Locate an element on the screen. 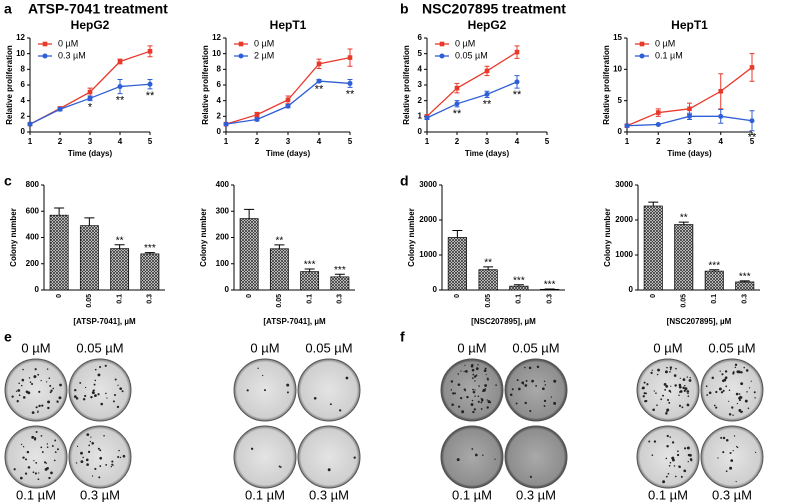  x-tick-label: 1 is located at coordinates (30, 141).